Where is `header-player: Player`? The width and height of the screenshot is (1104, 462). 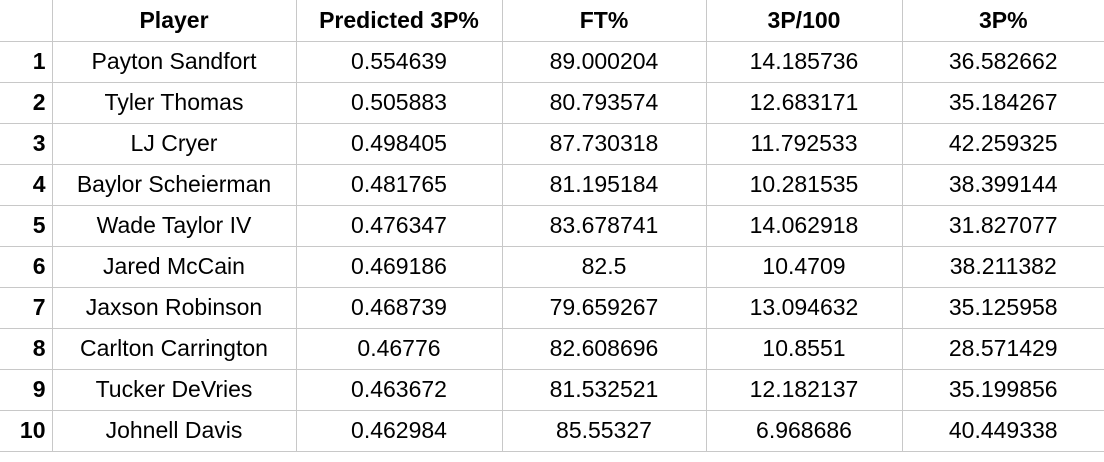 header-player: Player is located at coordinates (174, 21).